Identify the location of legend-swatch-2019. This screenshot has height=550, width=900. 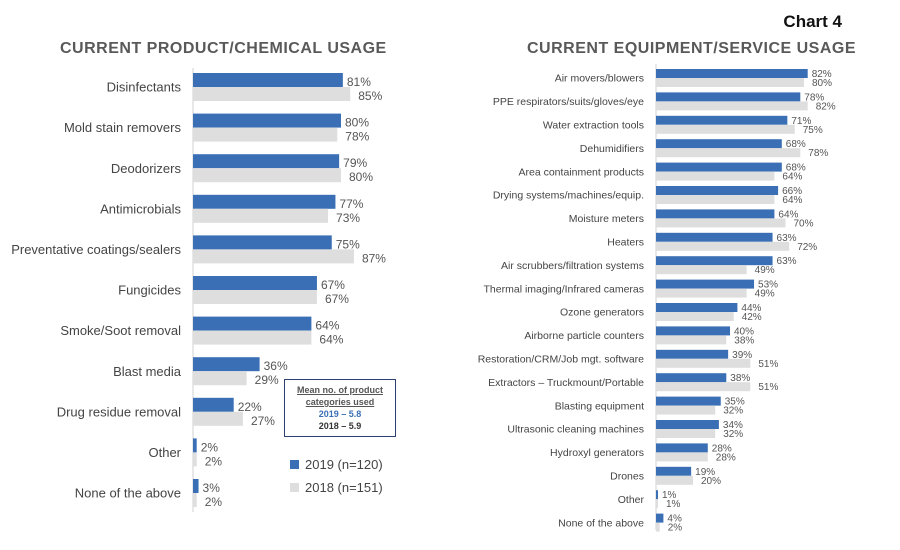
(294, 464).